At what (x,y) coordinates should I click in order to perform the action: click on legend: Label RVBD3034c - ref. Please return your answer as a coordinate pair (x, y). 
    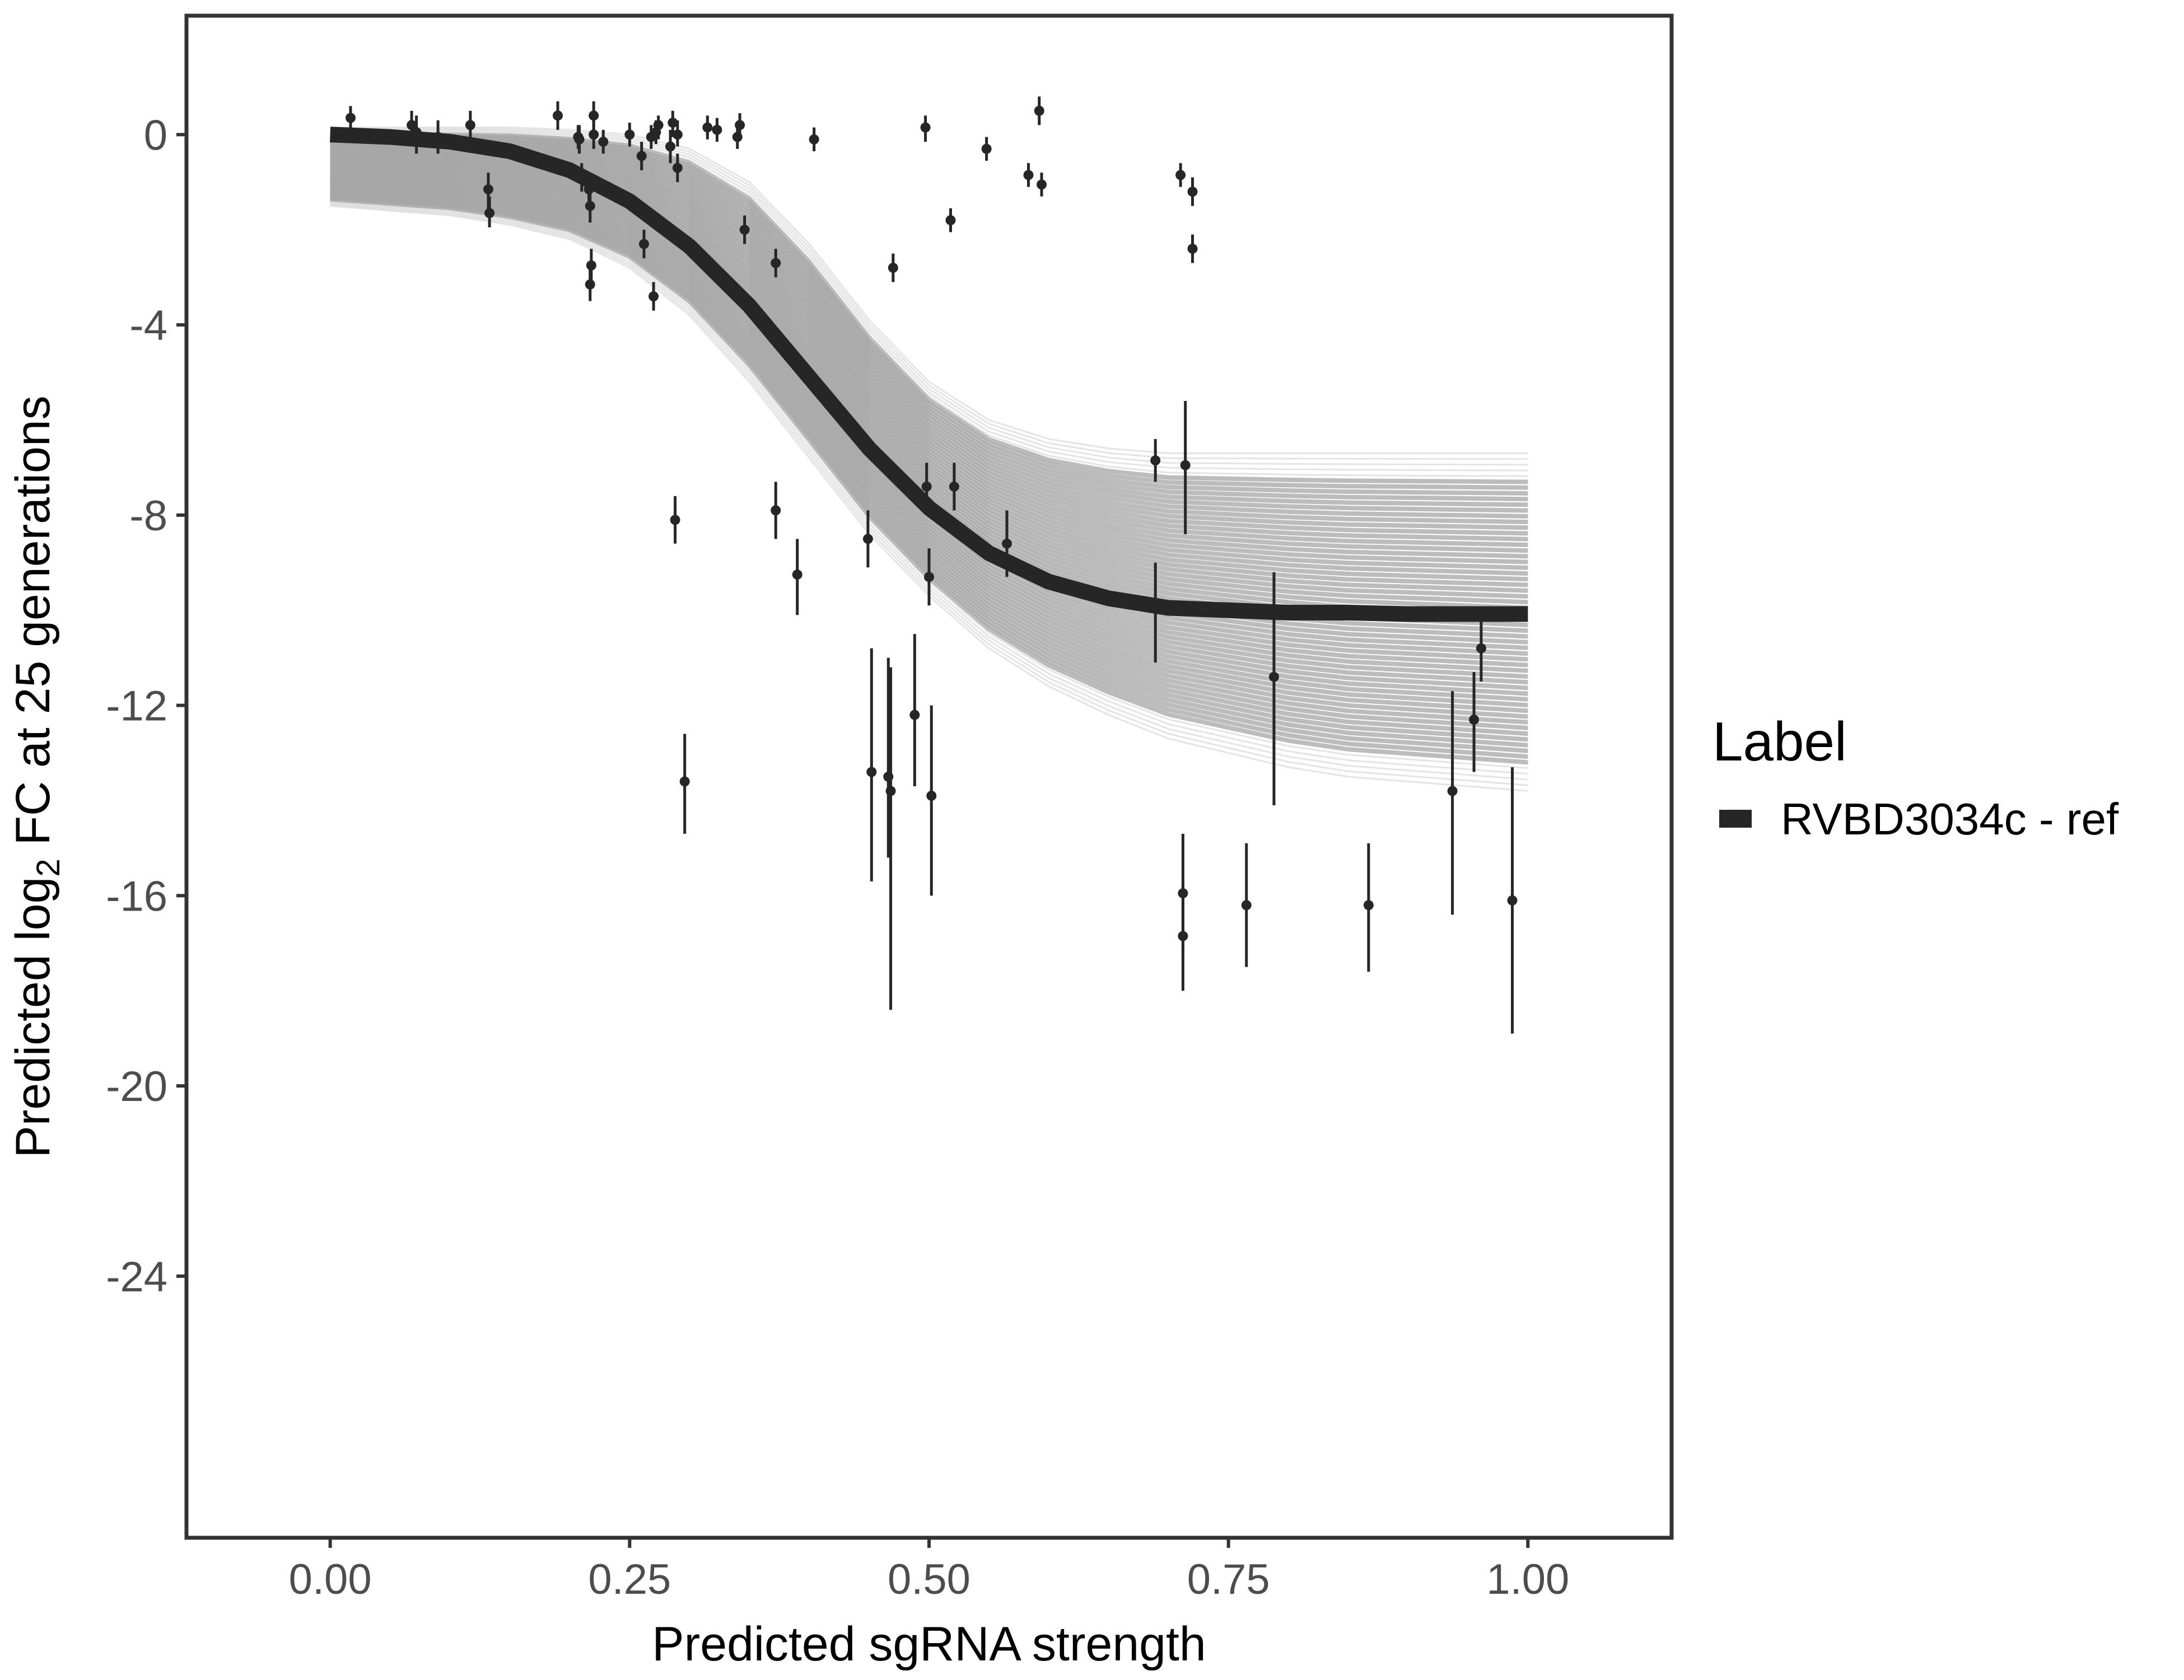
    Looking at the image, I should click on (1916, 777).